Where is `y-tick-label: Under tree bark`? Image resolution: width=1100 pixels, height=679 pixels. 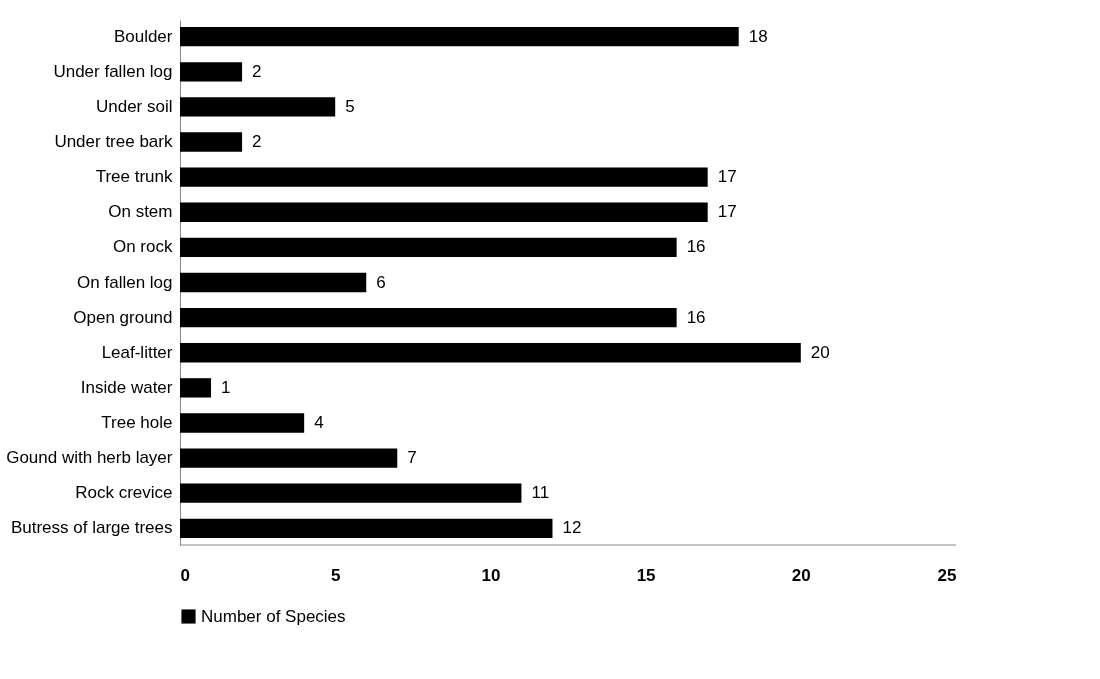 y-tick-label: Under tree bark is located at coordinates (113, 142).